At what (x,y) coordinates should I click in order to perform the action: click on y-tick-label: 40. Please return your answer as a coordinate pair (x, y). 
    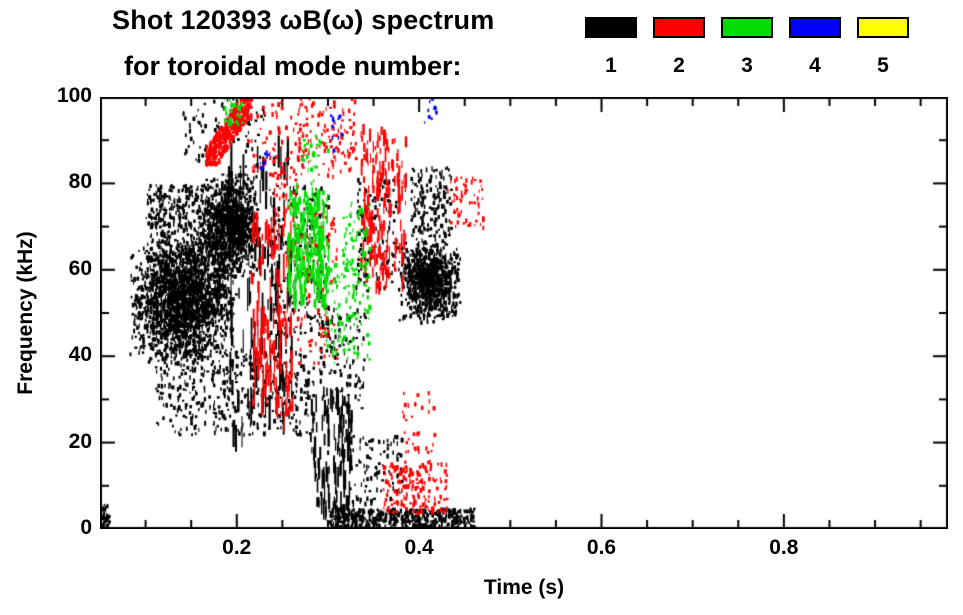
    Looking at the image, I should click on (80, 355).